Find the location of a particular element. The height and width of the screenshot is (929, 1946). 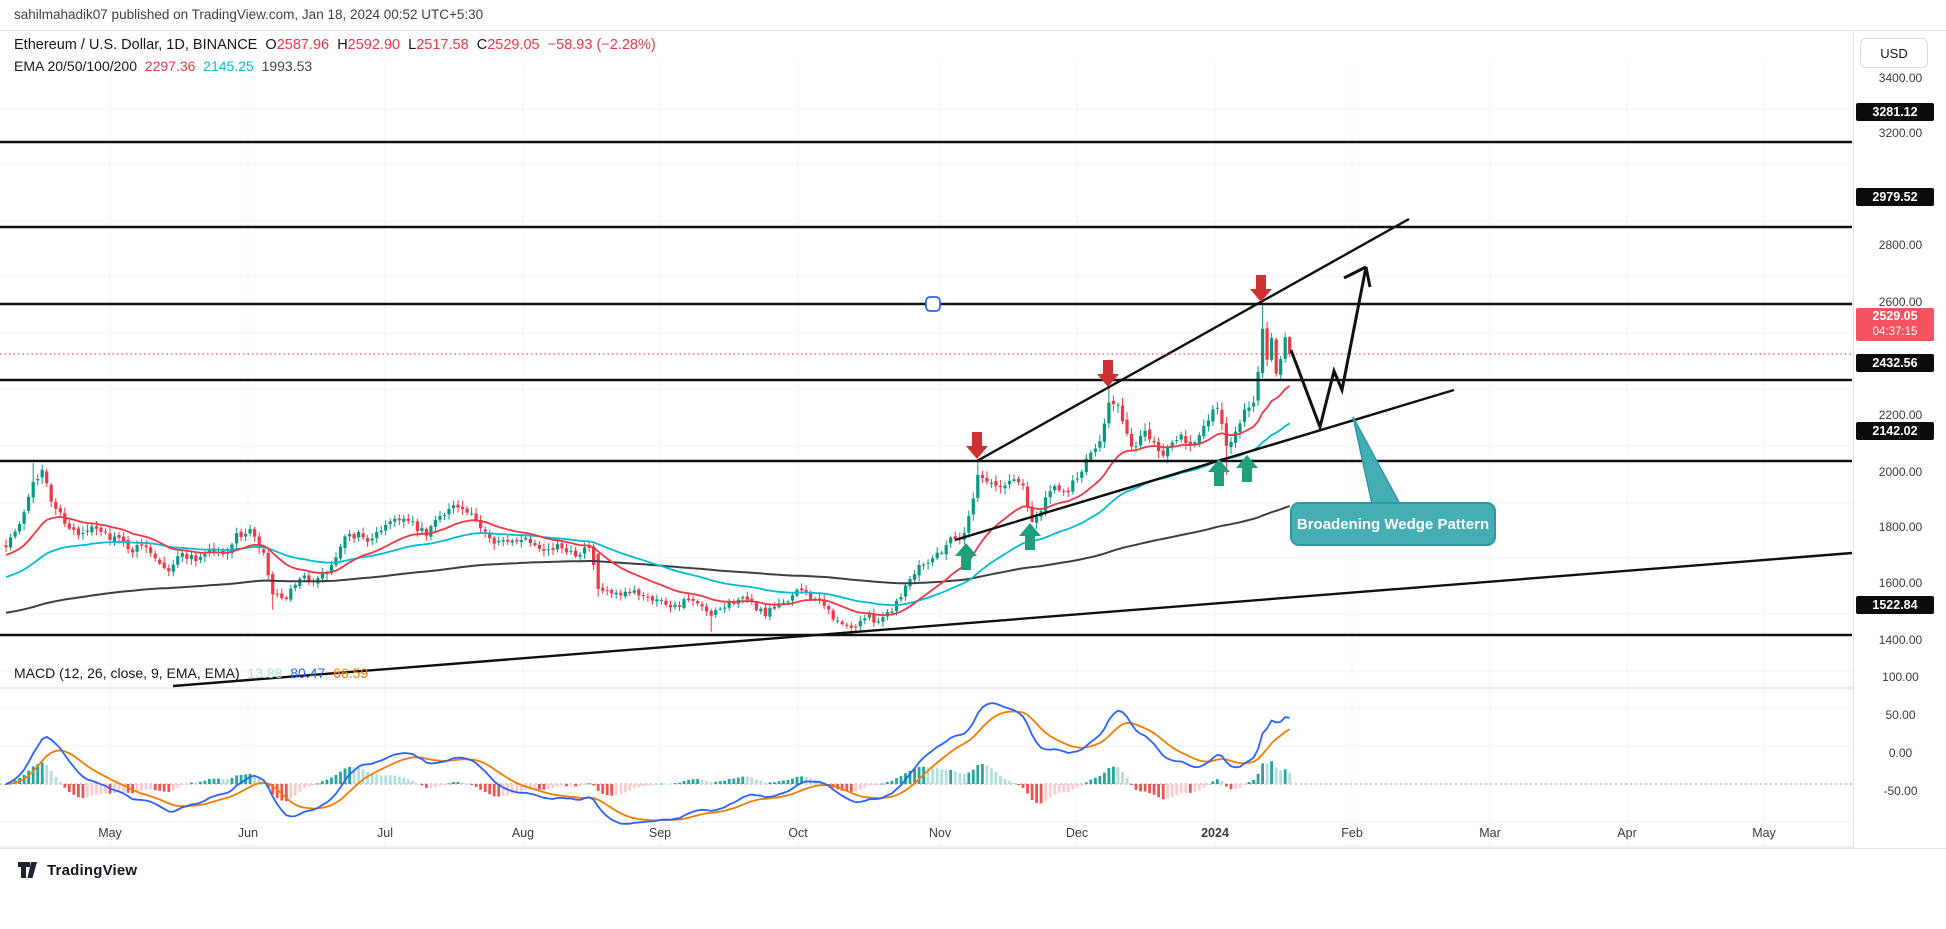

ema20-value: 2297.36 is located at coordinates (170, 66).